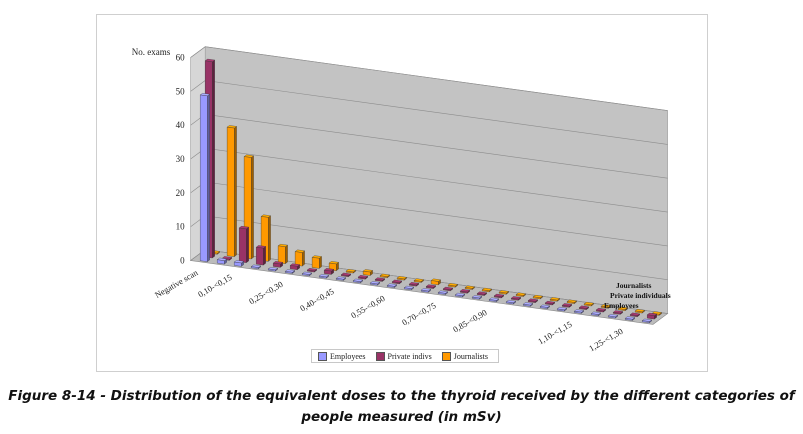  What do you see at coordinates (316, 299) in the screenshot?
I see `x-tick-label-8: 0,40-<0,45` at bounding box center [316, 299].